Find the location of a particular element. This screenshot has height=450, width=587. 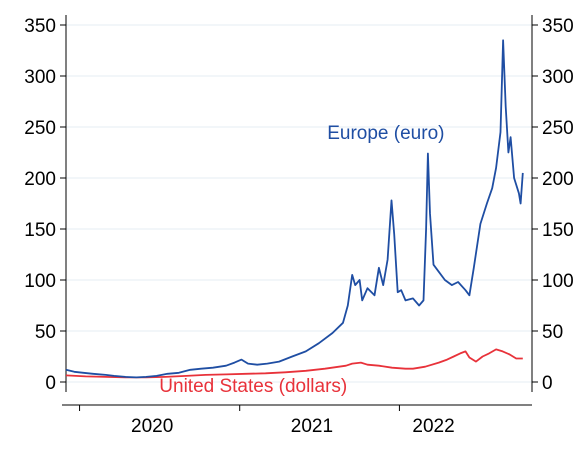

x-tick-label-2020: 2020 is located at coordinates (152, 426).